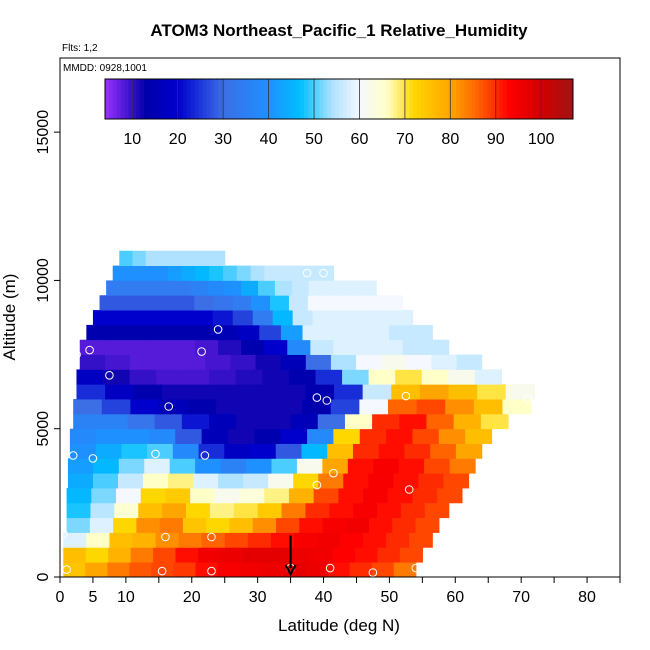 This screenshot has width=650, height=650. Describe the element at coordinates (290, 570) in the screenshot. I see `arrow-head` at that location.